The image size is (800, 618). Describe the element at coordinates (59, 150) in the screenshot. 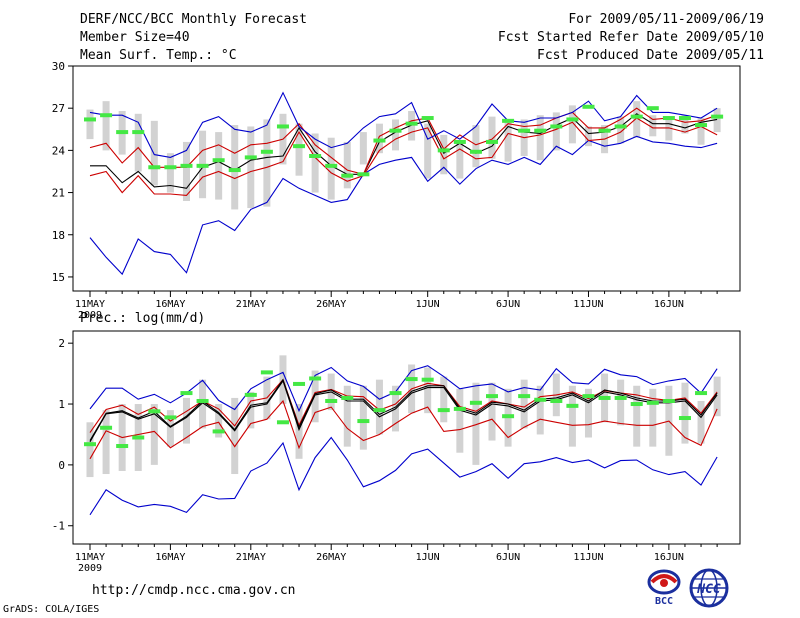

I see `y-tick-label: 24` at that location.